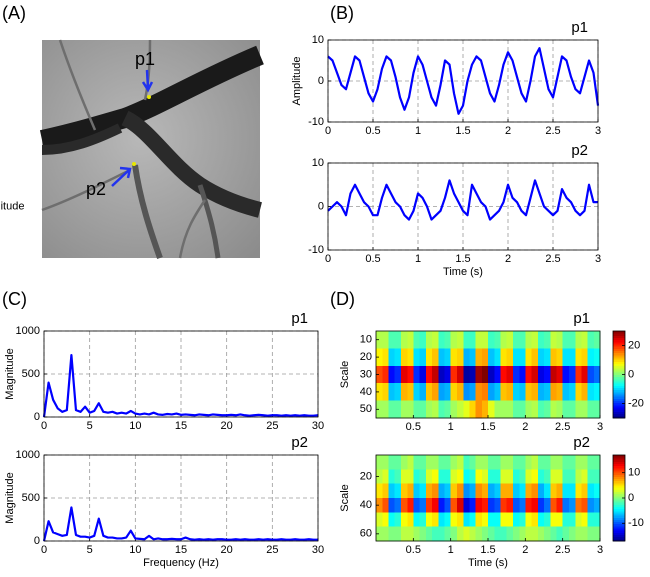  What do you see at coordinates (44, 426) in the screenshot?
I see `x-tick-label: 0` at bounding box center [44, 426].